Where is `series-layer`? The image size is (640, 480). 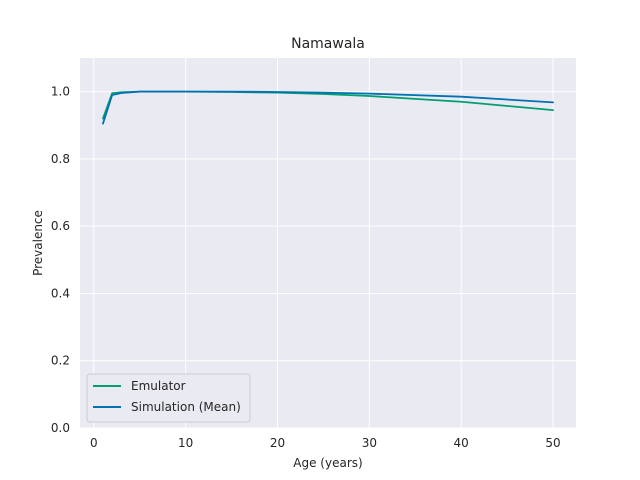 series-layer is located at coordinates (328, 107).